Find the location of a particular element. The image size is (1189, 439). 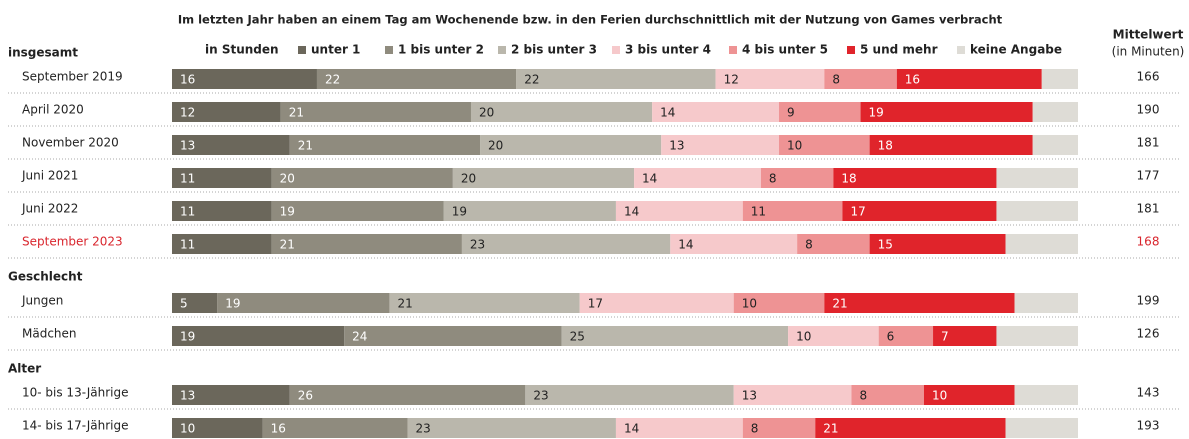

data-label: 18 is located at coordinates (885, 146).